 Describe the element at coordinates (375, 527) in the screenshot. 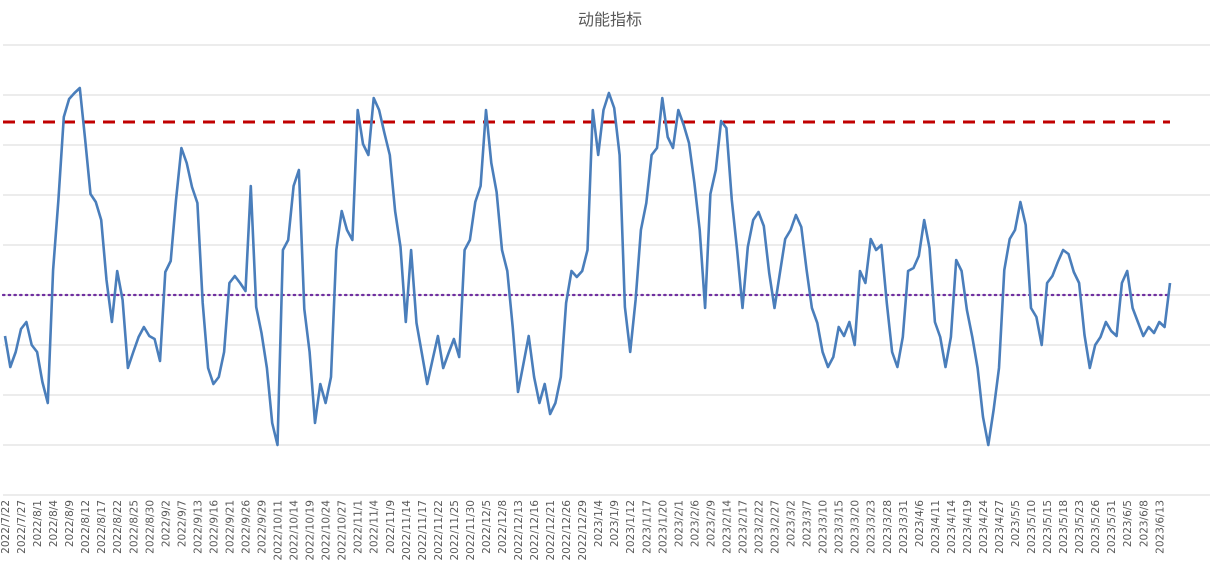

I see `x-tick-label: 2022/11/4` at that location.